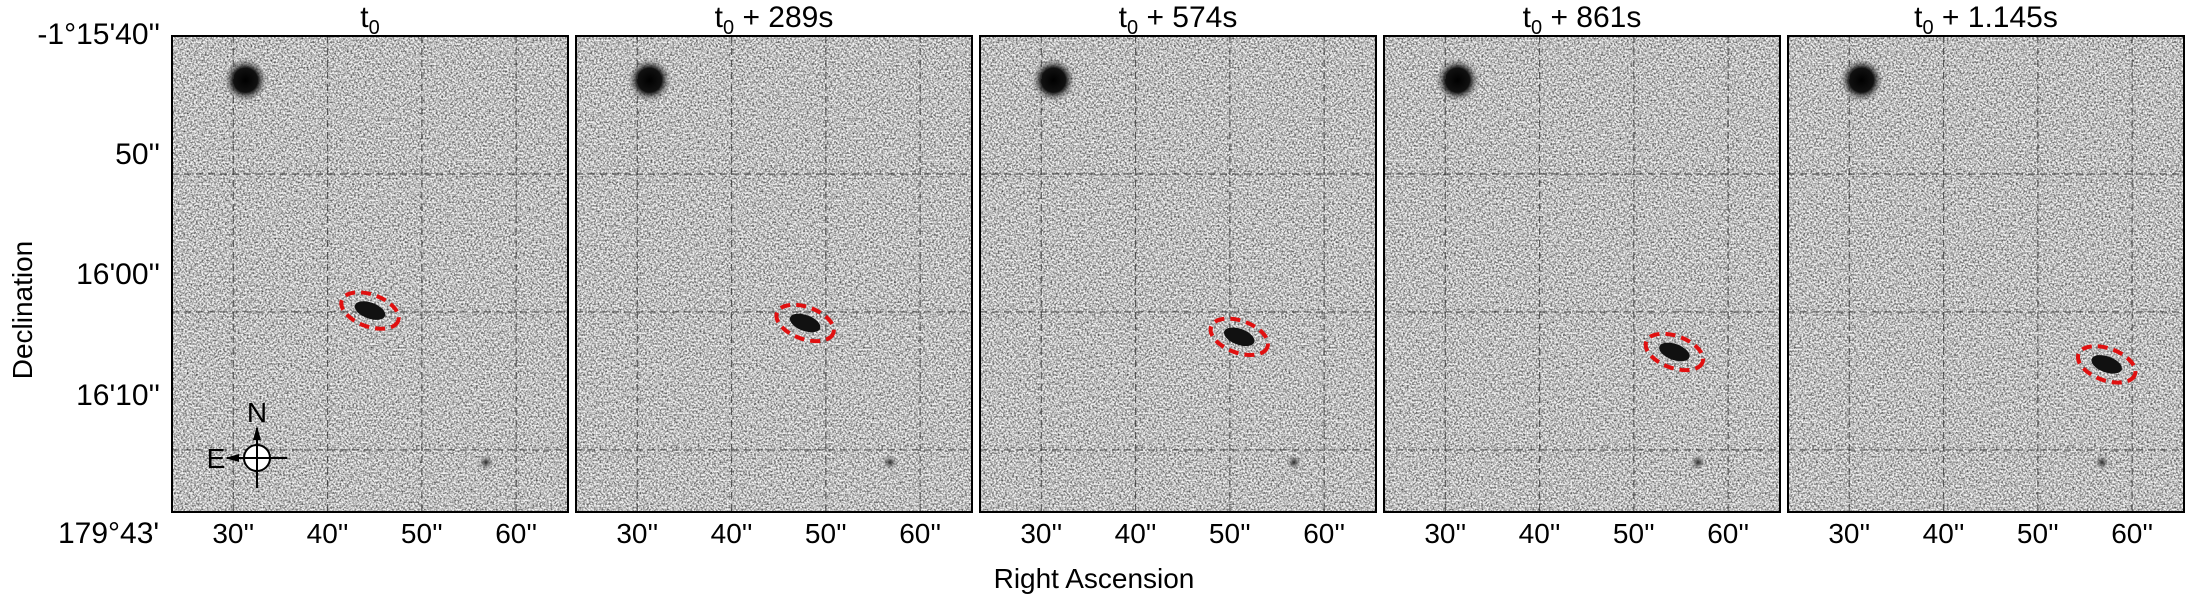  What do you see at coordinates (22, 310) in the screenshot?
I see `y-axis-title: Declination` at bounding box center [22, 310].